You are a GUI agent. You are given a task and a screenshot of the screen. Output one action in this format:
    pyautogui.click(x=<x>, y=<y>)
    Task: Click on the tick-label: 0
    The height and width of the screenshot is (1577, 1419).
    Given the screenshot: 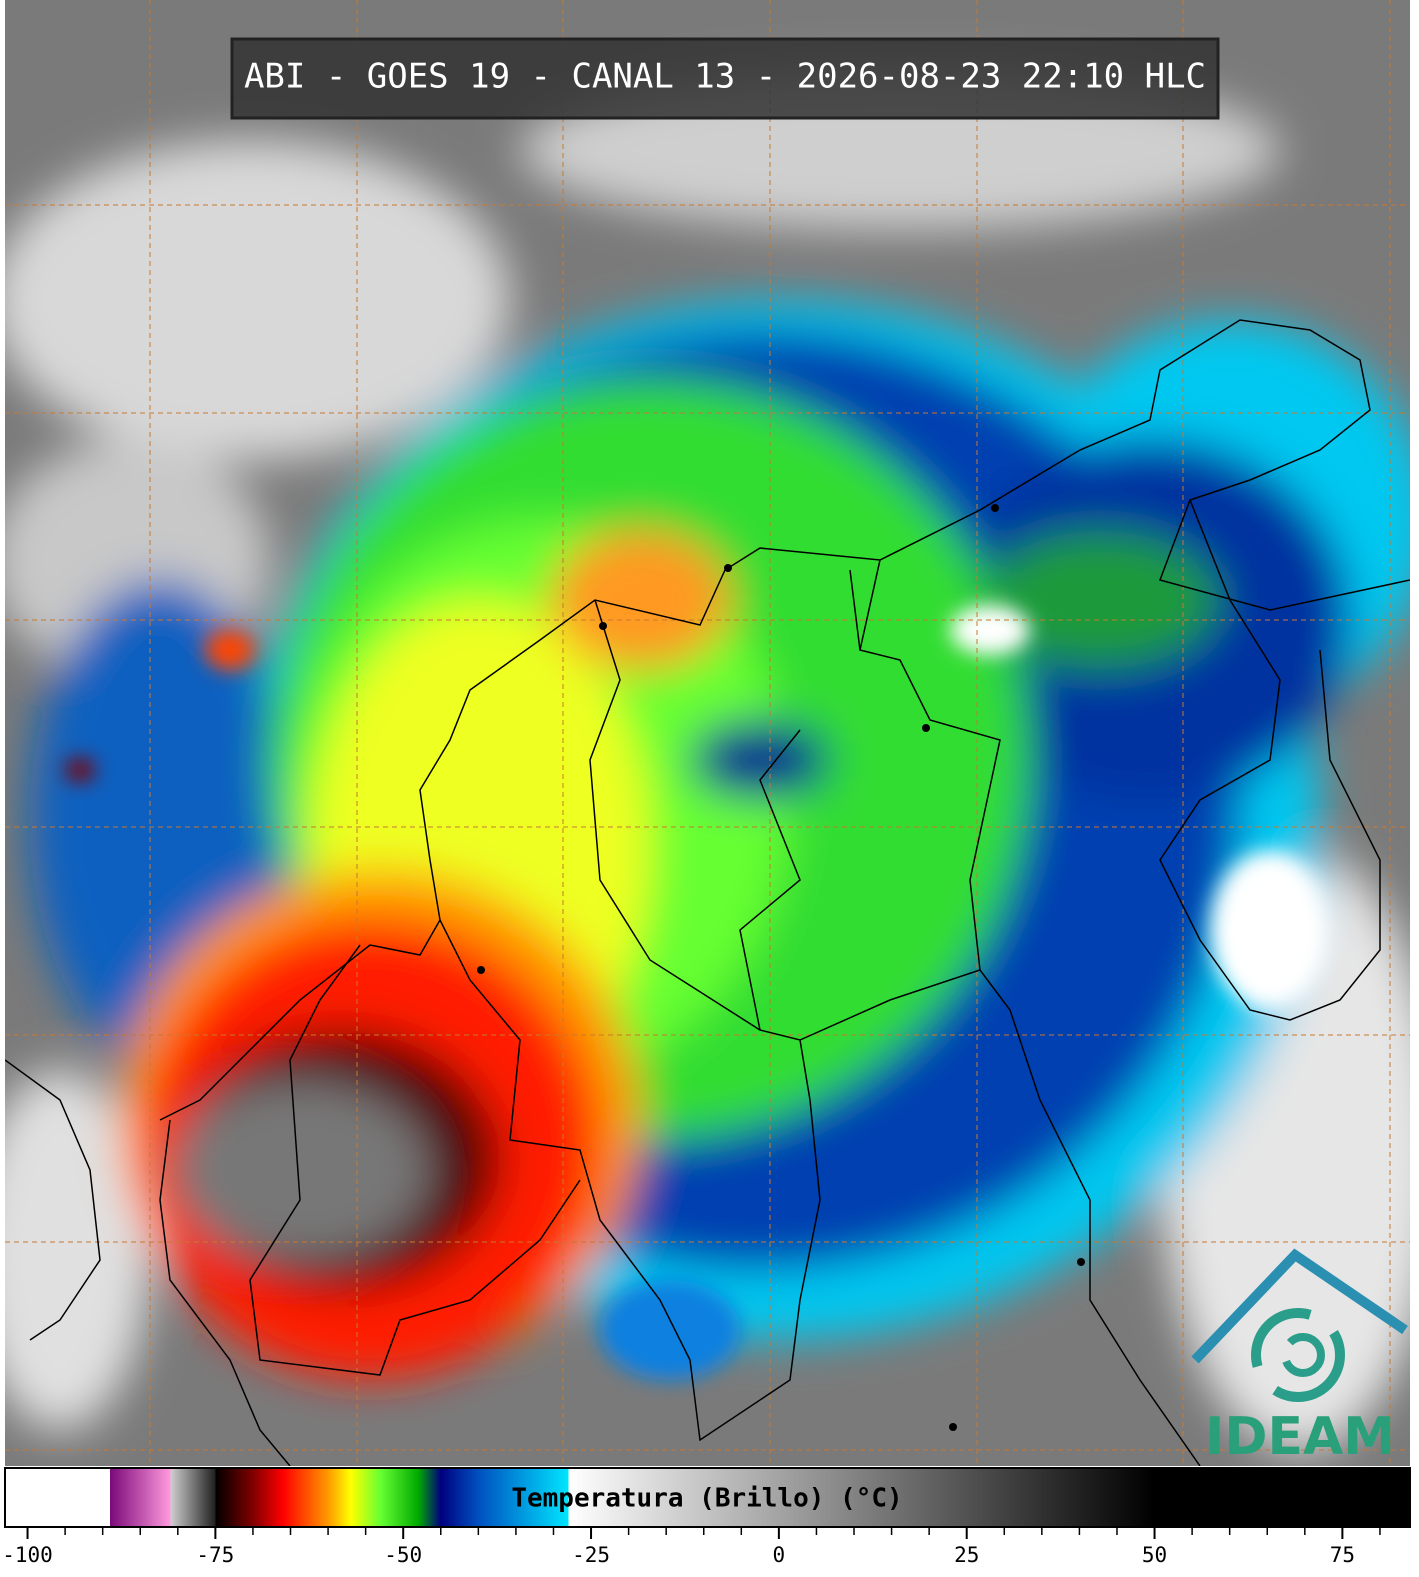 What is the action you would take?
    pyautogui.click(x=779, y=1555)
    